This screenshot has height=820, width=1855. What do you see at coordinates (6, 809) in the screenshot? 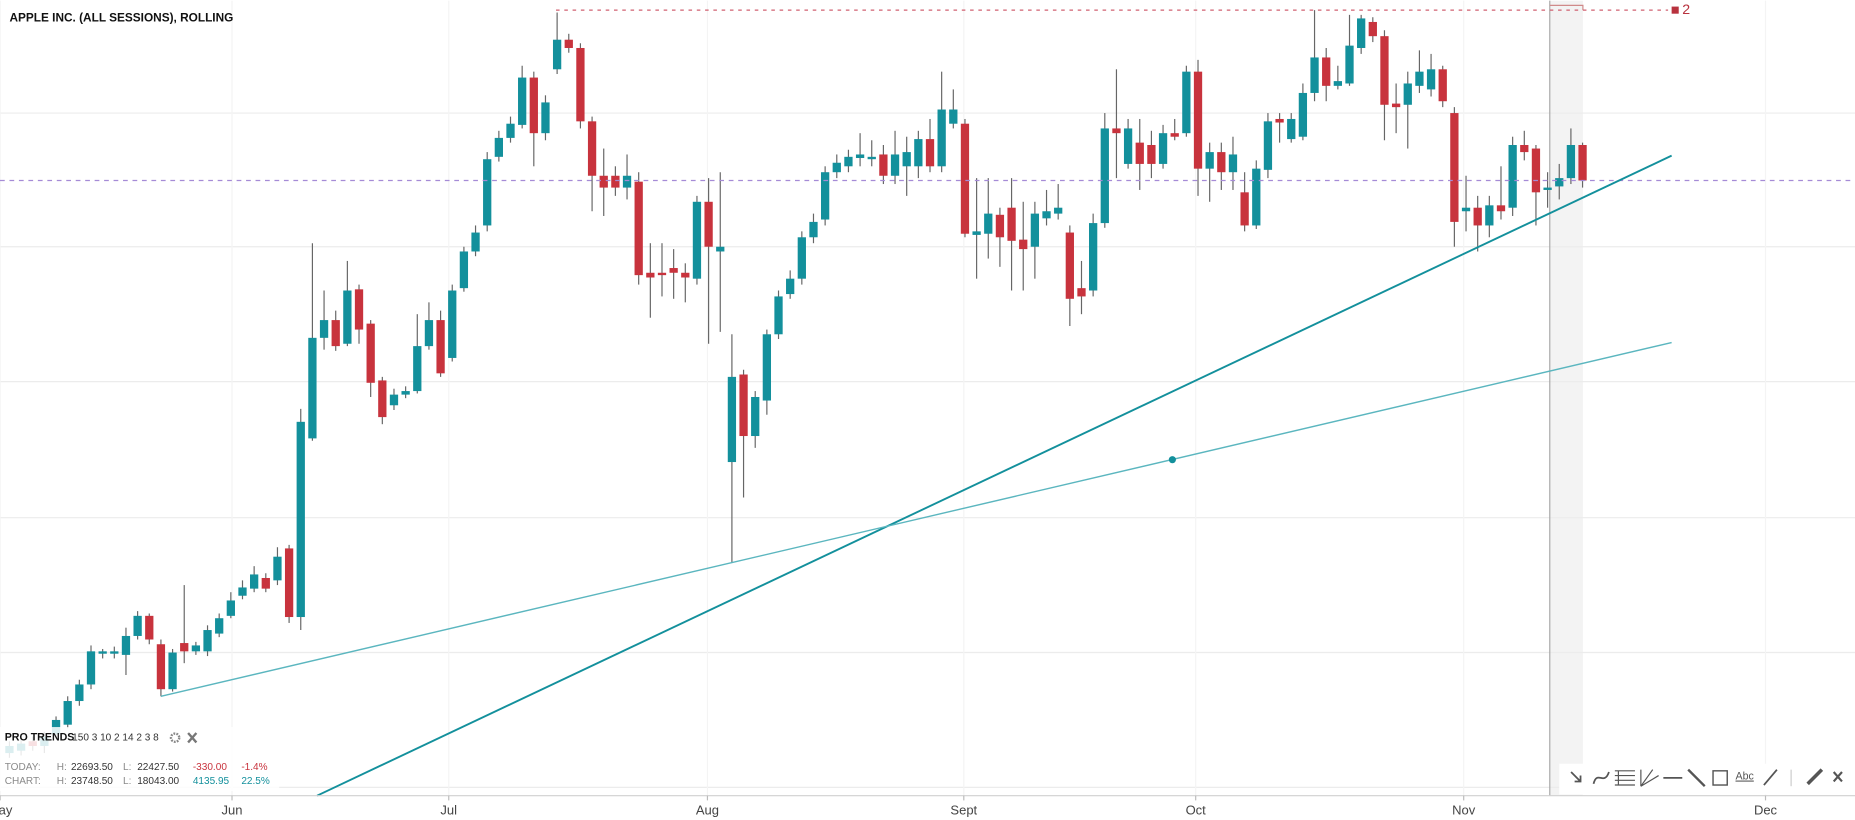
I see `x-tick-label: May` at bounding box center [6, 809].